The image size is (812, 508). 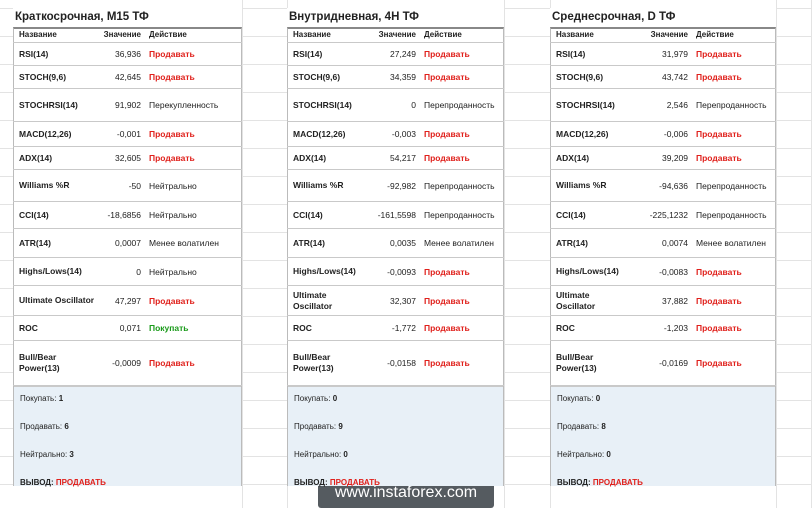 I want to click on indicator-row: Bull/Bear Power(13) -0,0158 Продавать, so click(x=395, y=363).